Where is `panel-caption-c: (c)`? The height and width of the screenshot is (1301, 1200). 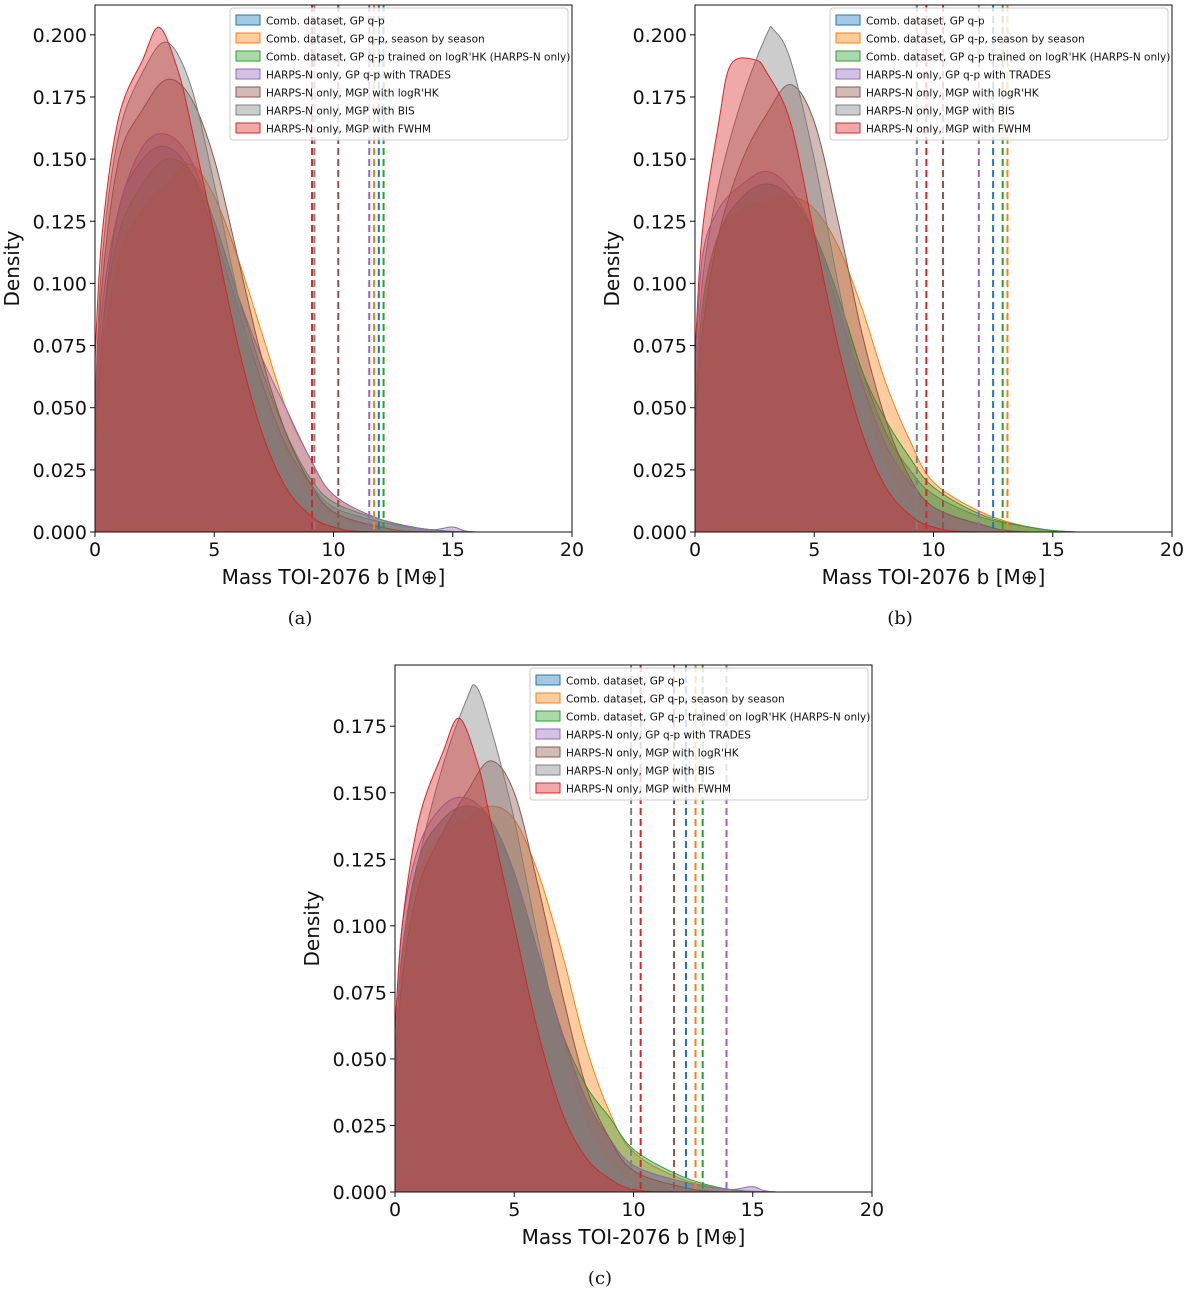 panel-caption-c: (c) is located at coordinates (600, 1278).